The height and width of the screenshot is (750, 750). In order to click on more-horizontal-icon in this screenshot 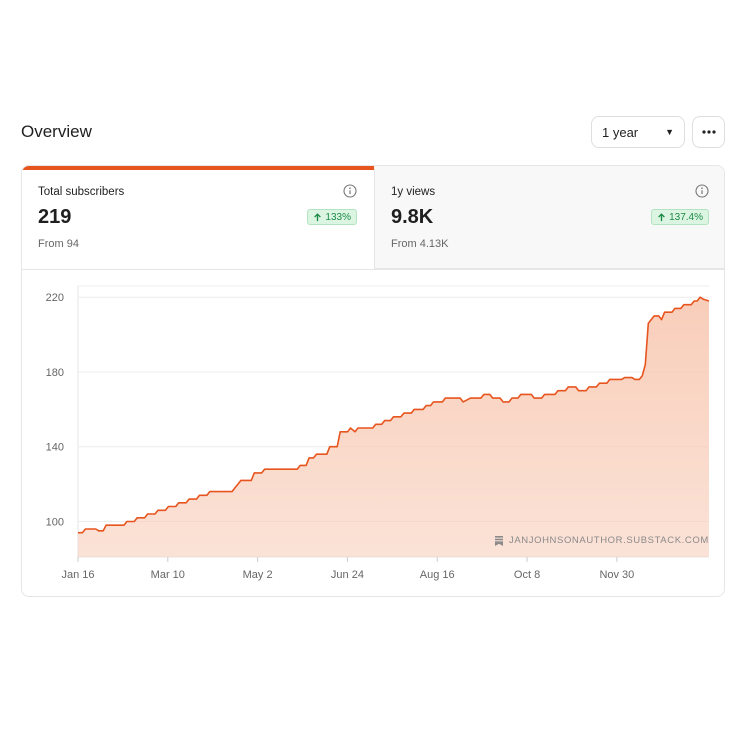, I will do `click(708, 132)`.